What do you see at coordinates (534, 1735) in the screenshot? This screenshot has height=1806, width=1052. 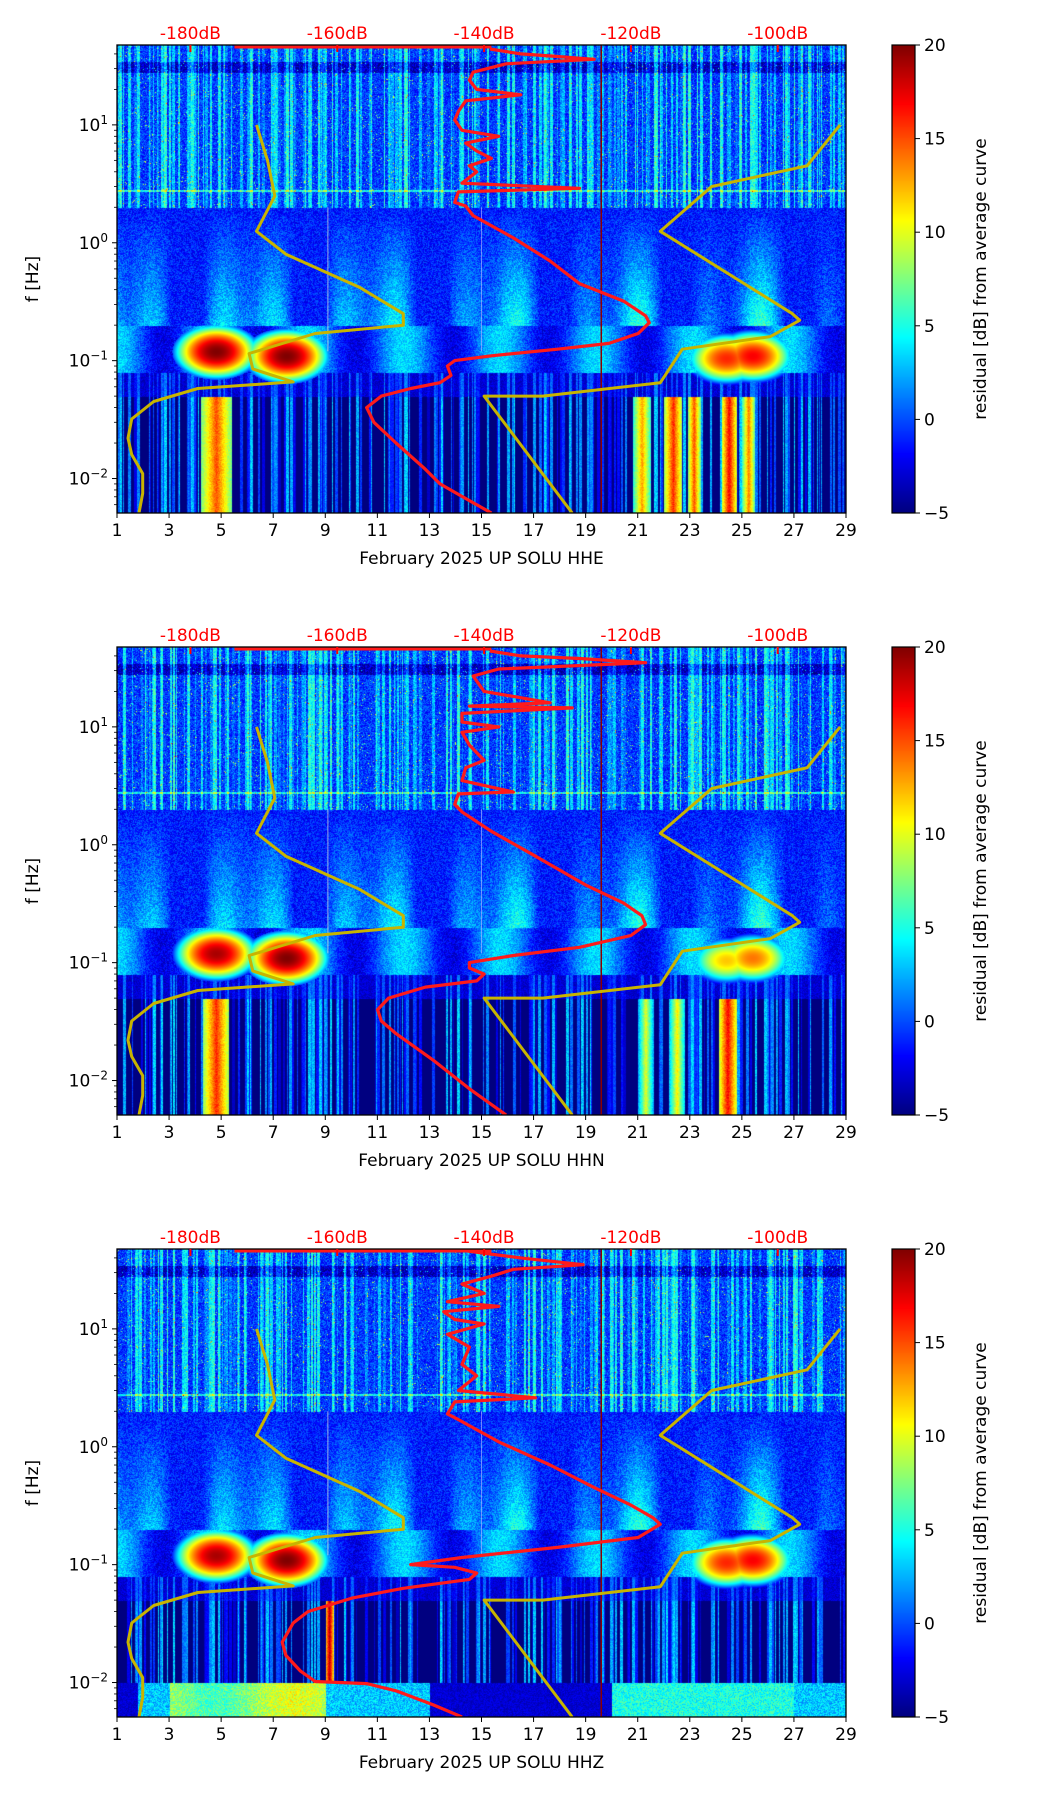 I see `x-tick-label: 17` at bounding box center [534, 1735].